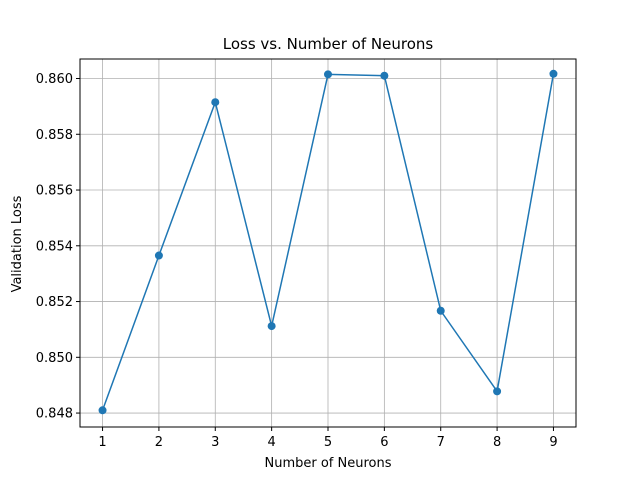  Describe the element at coordinates (54, 135) in the screenshot. I see `y-tick-label: 0.858` at that location.